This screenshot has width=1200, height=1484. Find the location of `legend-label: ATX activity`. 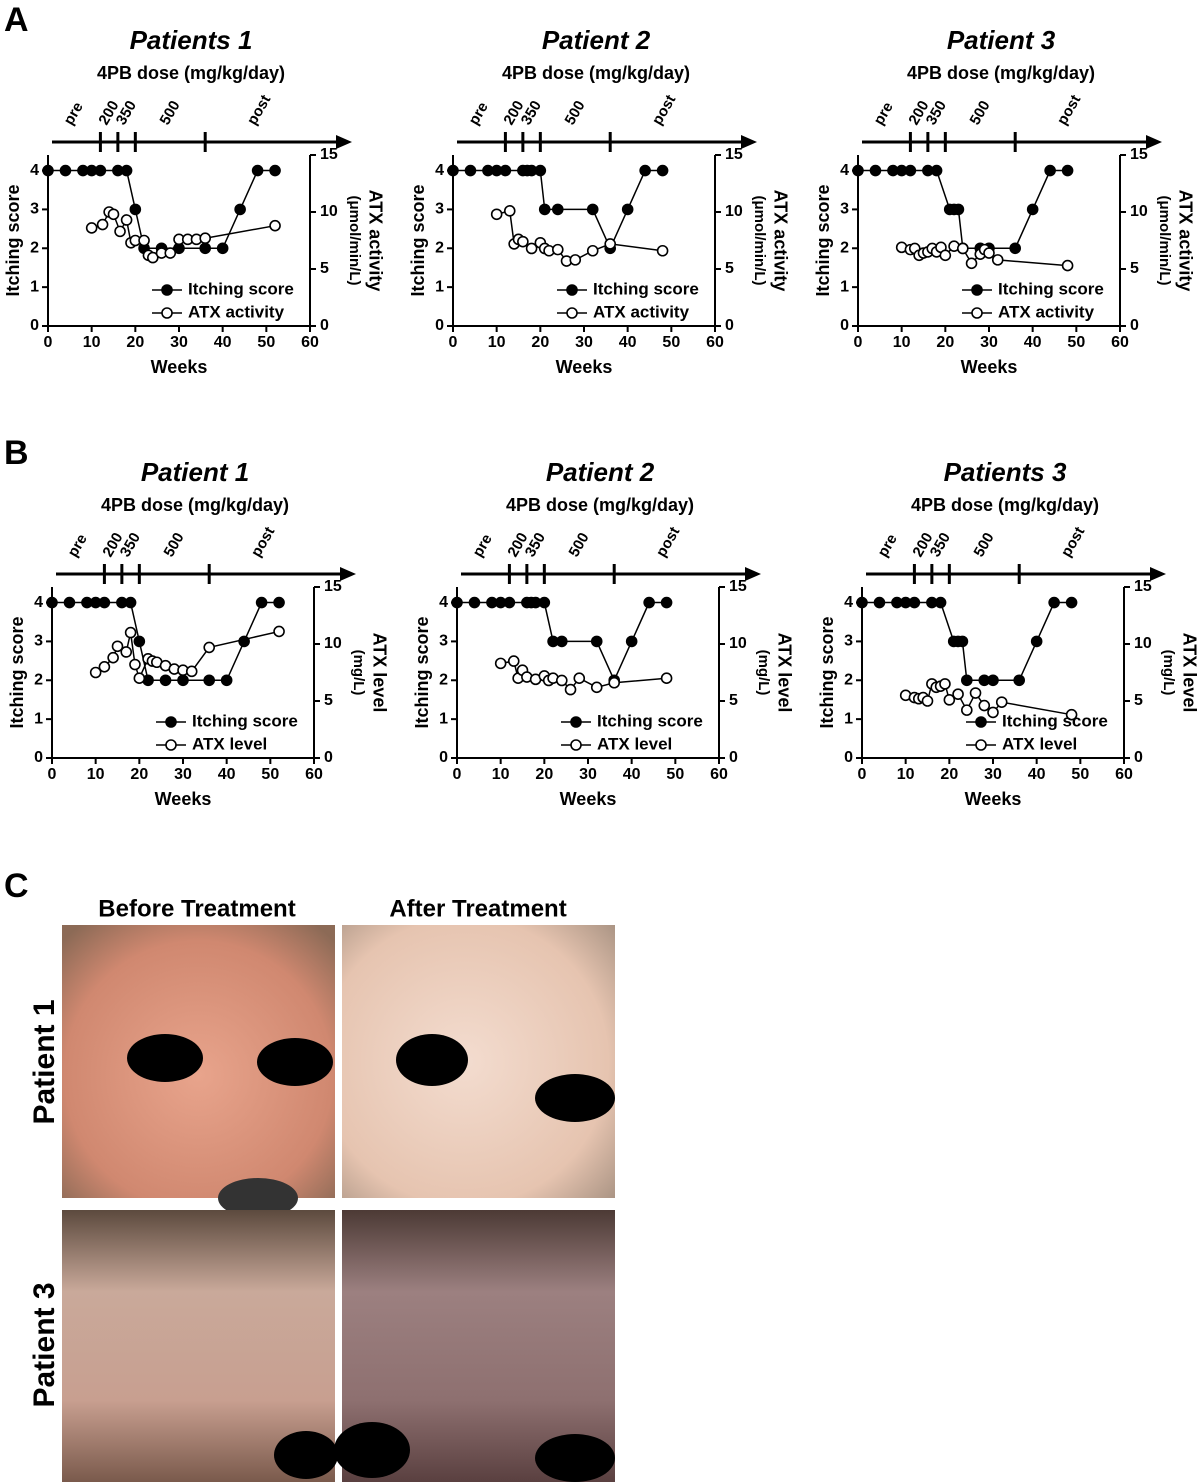

legend-label: ATX activity is located at coordinates (236, 311).